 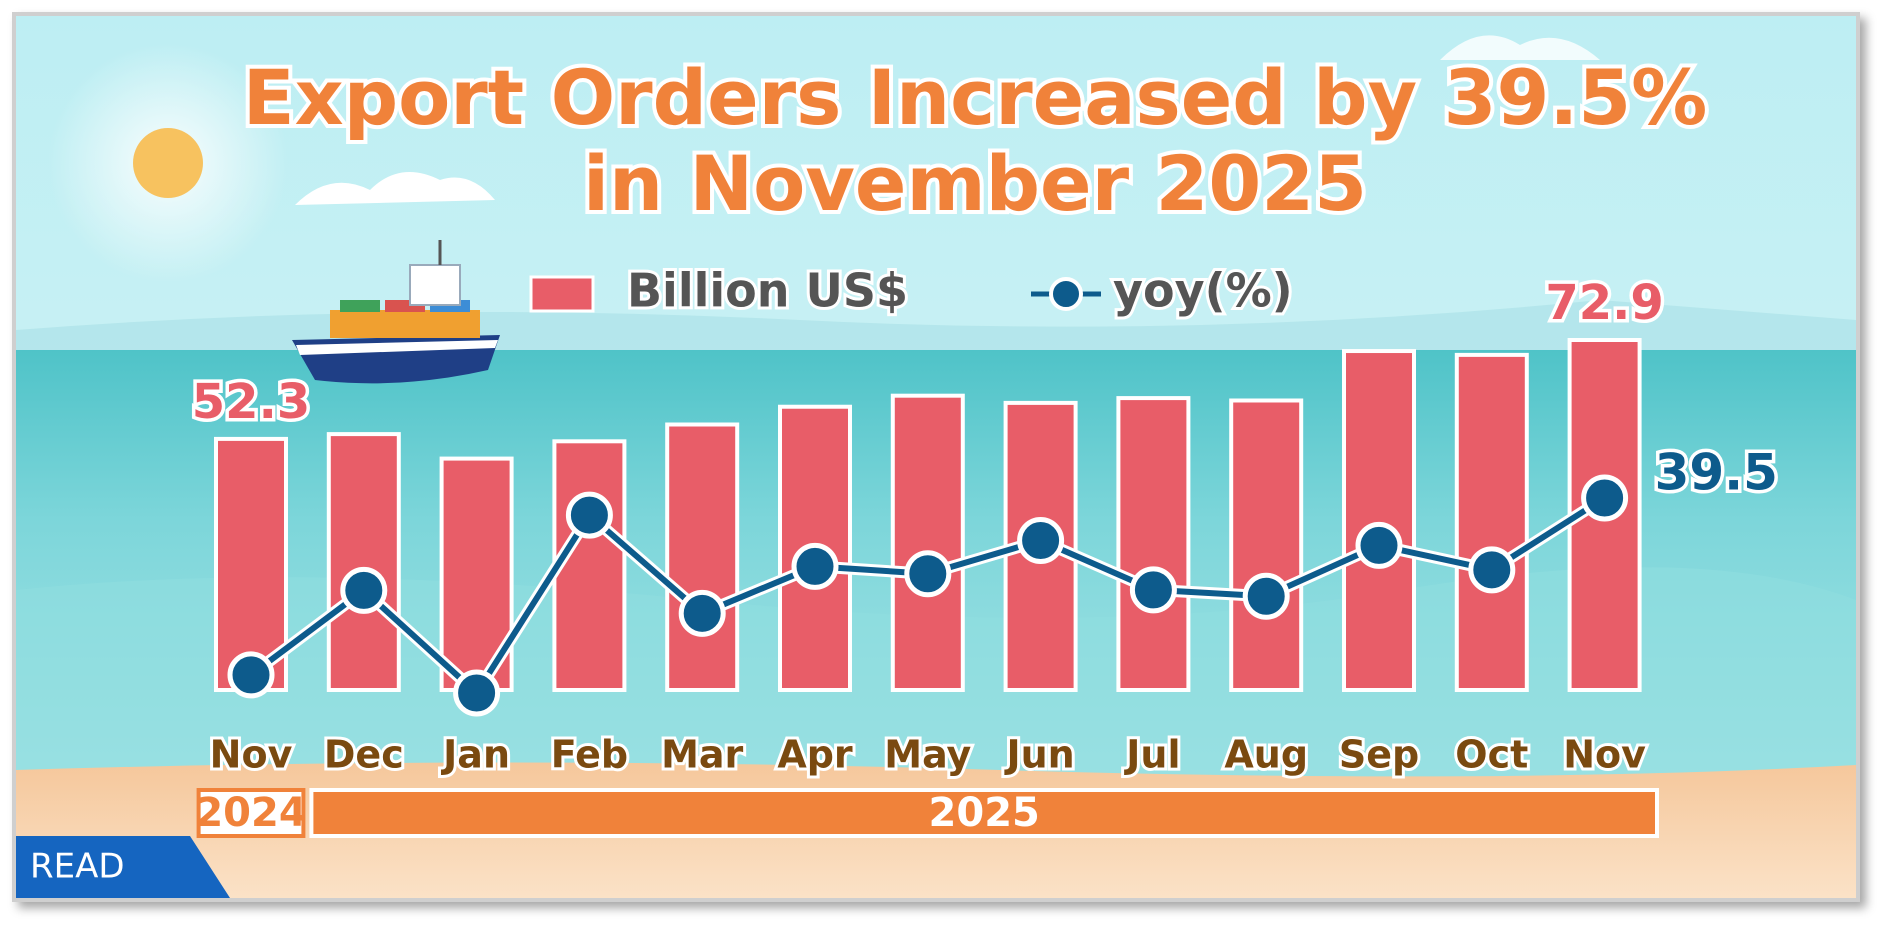 What do you see at coordinates (1379, 755) in the screenshot?
I see `x-tick-label: Sep` at bounding box center [1379, 755].